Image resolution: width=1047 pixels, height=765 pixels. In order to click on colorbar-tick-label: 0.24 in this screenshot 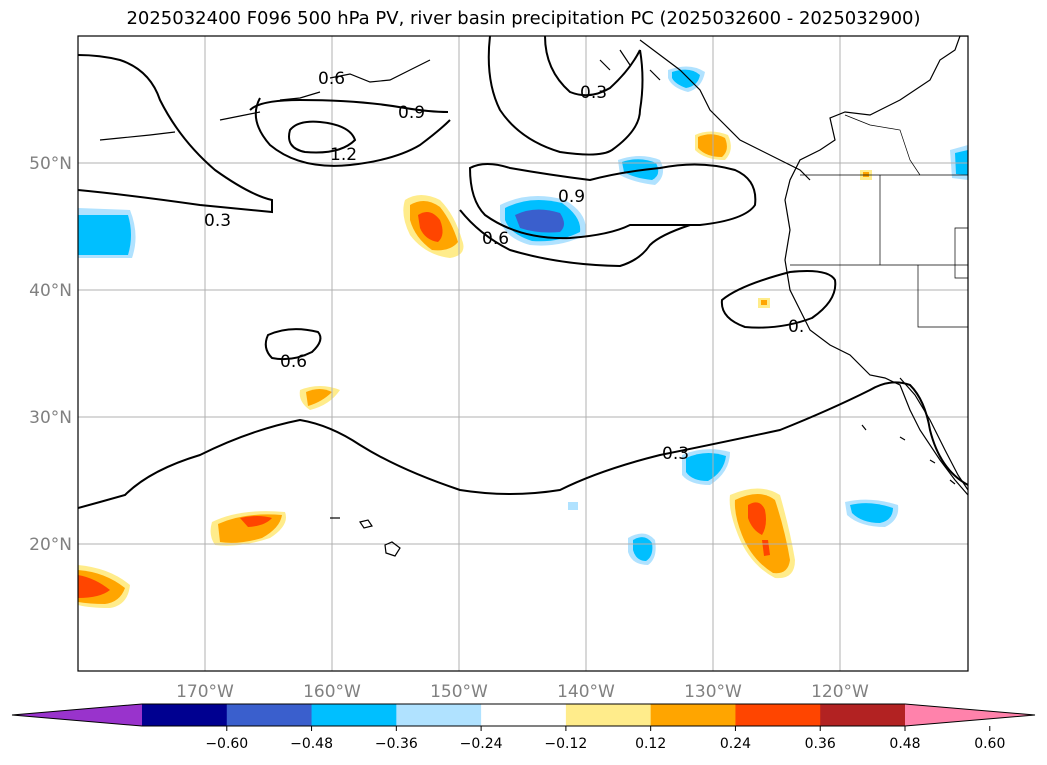, I will do `click(735, 744)`.